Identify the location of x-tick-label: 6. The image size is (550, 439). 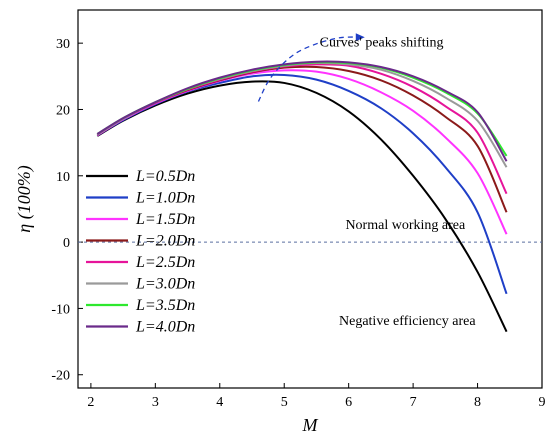
(348, 402).